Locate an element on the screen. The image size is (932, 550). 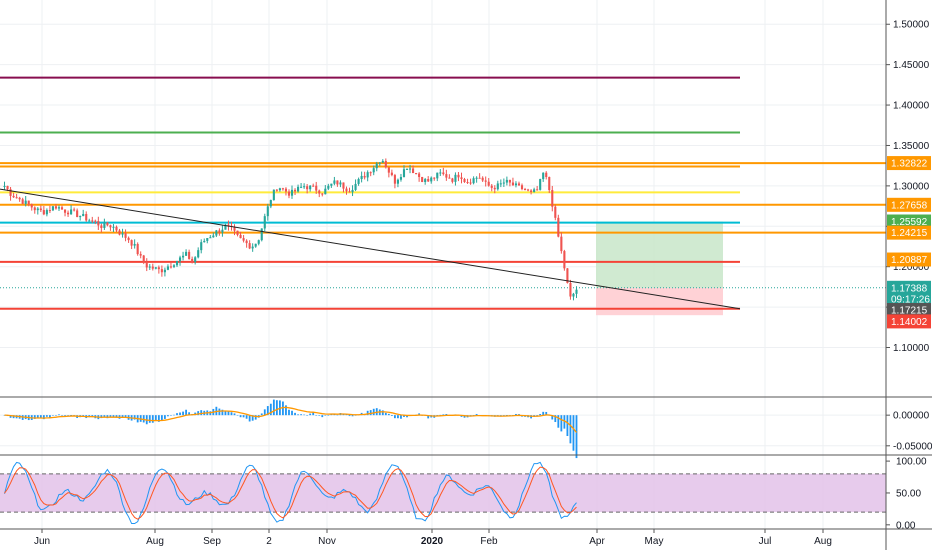
macd-tick-label: -0.05000 is located at coordinates (912, 446).